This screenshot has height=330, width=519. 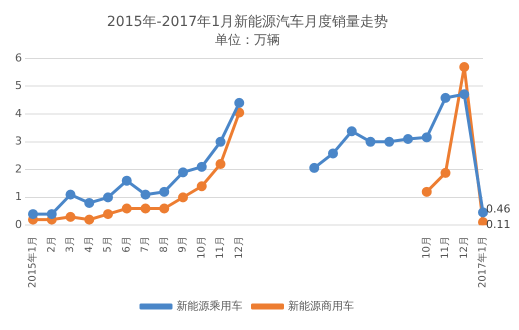 What do you see at coordinates (247, 40) in the screenshot?
I see `chart-subtitle: 单位：万辆` at bounding box center [247, 40].